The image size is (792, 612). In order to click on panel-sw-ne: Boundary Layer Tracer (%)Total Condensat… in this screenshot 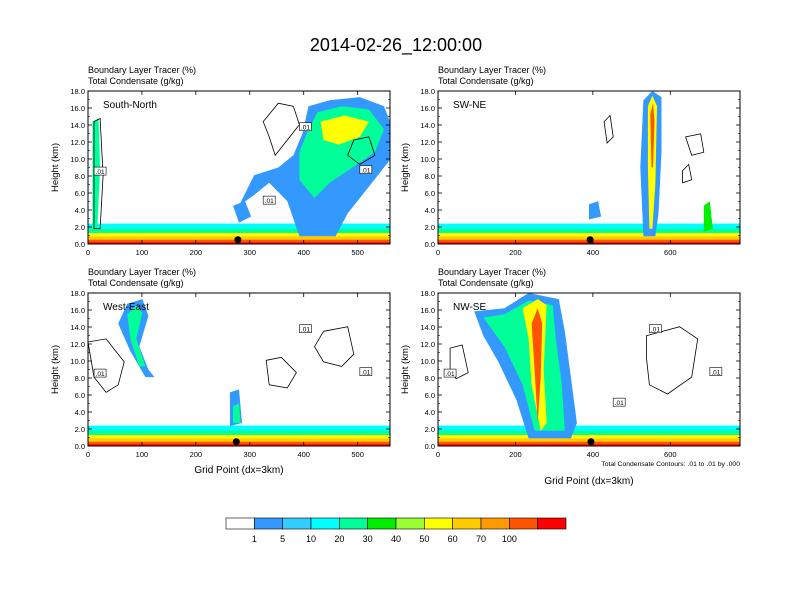, I will do `click(570, 161)`.